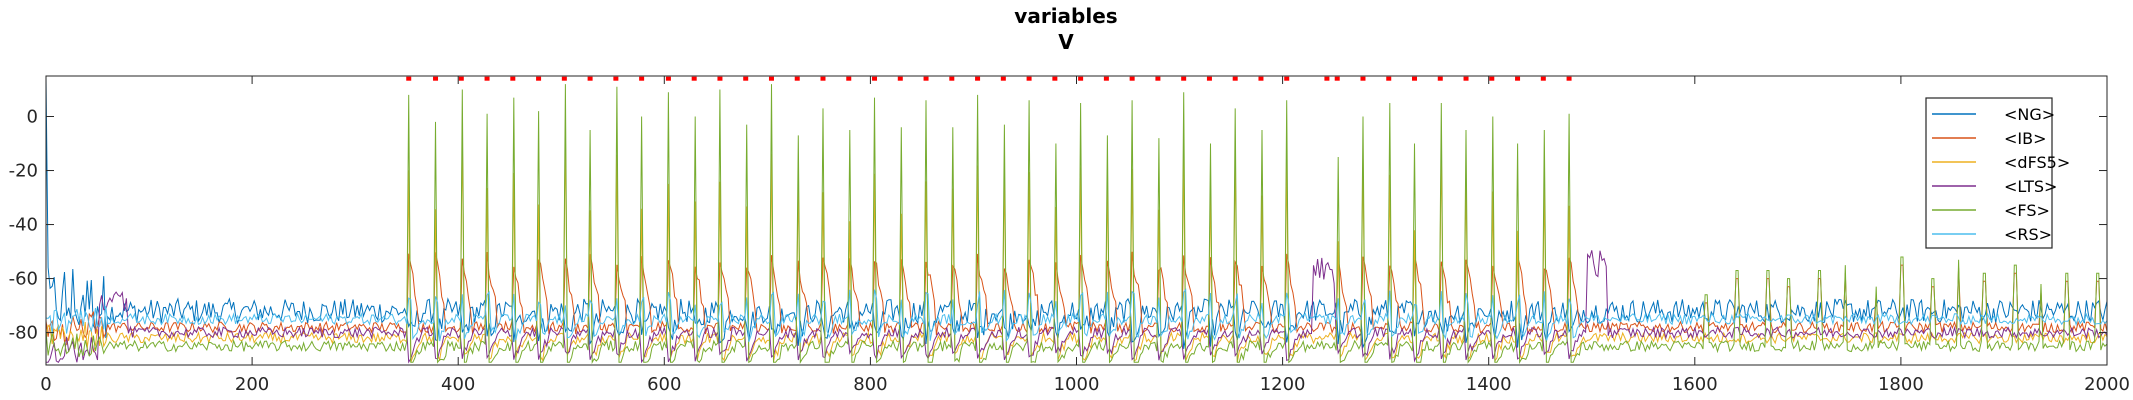  I want to click on legend: <NG> <IB> <dFS5> <LTS> <FS> <RS>, so click(1997, 173).